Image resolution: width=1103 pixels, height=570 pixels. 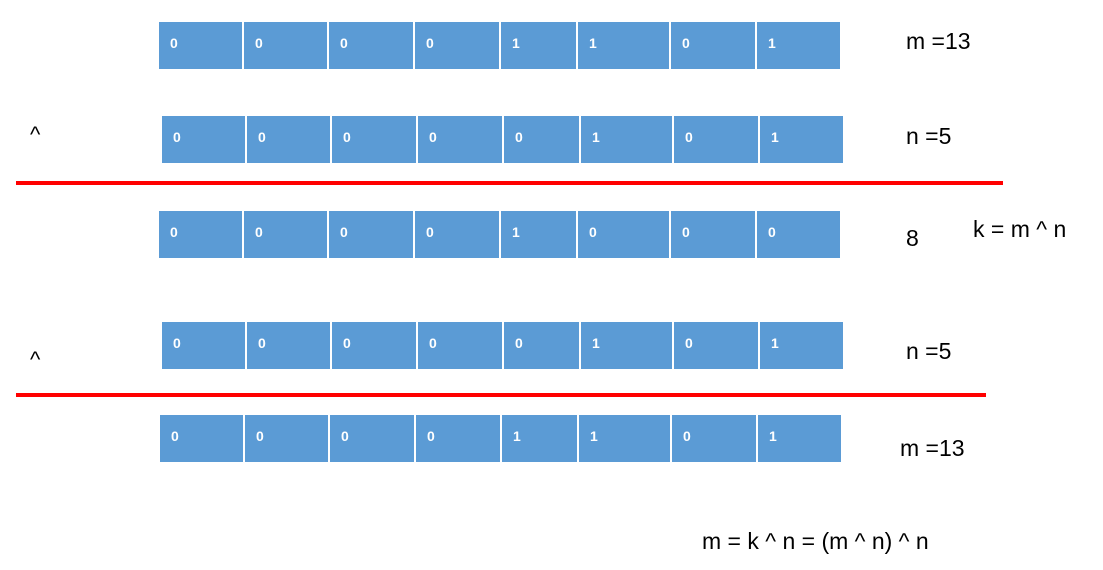 What do you see at coordinates (912, 238) in the screenshot?
I see `row-label: 8` at bounding box center [912, 238].